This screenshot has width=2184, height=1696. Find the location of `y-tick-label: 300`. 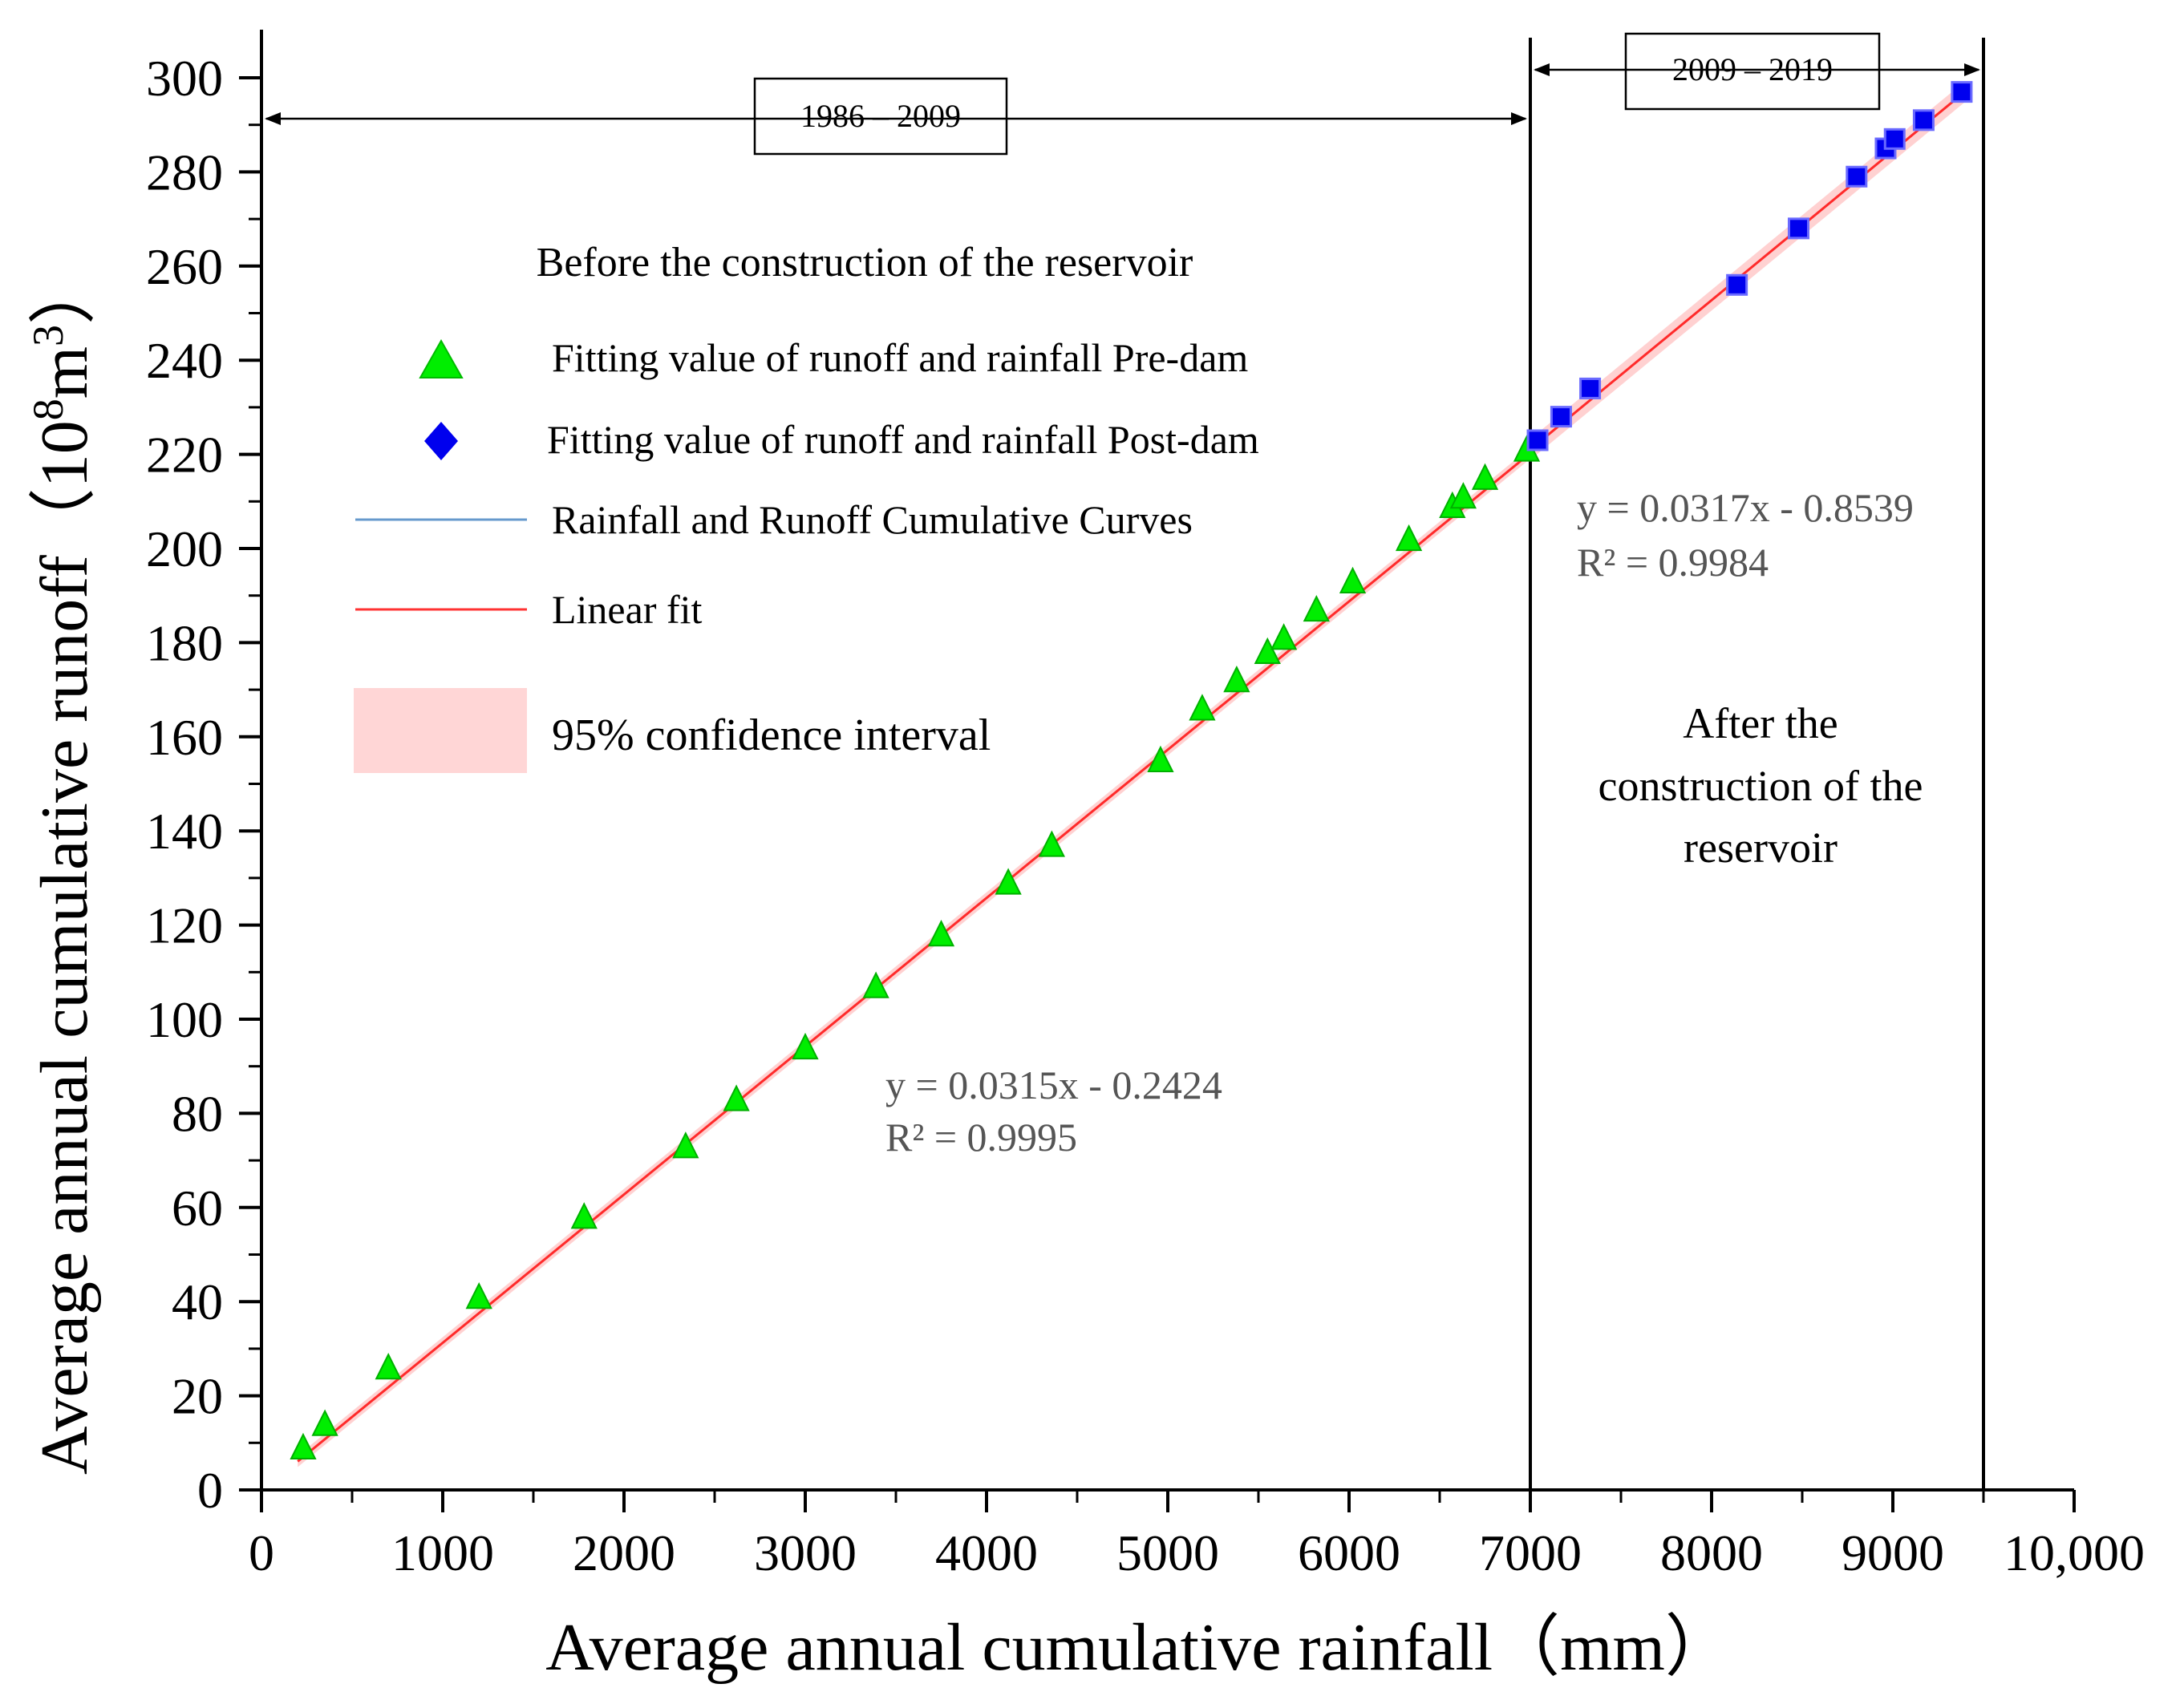

y-tick-label: 300 is located at coordinates (184, 79).